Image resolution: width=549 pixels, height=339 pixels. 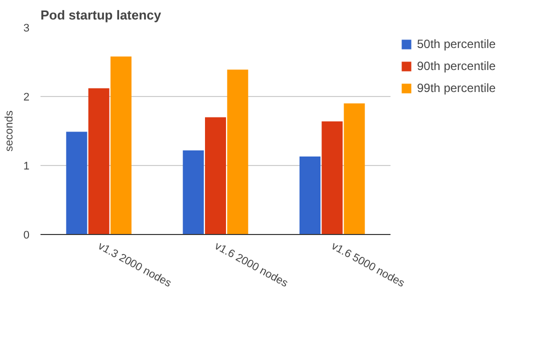 What do you see at coordinates (457, 88) in the screenshot?
I see `legend-label: 99th percentile` at bounding box center [457, 88].